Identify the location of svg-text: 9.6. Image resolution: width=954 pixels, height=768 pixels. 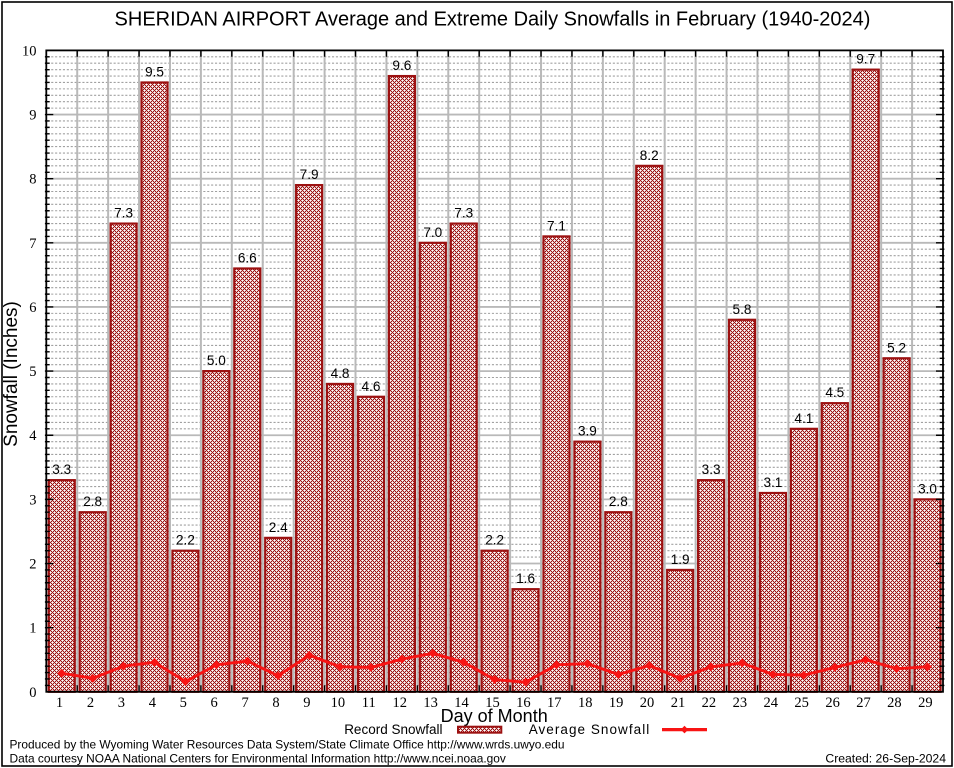
(401, 65).